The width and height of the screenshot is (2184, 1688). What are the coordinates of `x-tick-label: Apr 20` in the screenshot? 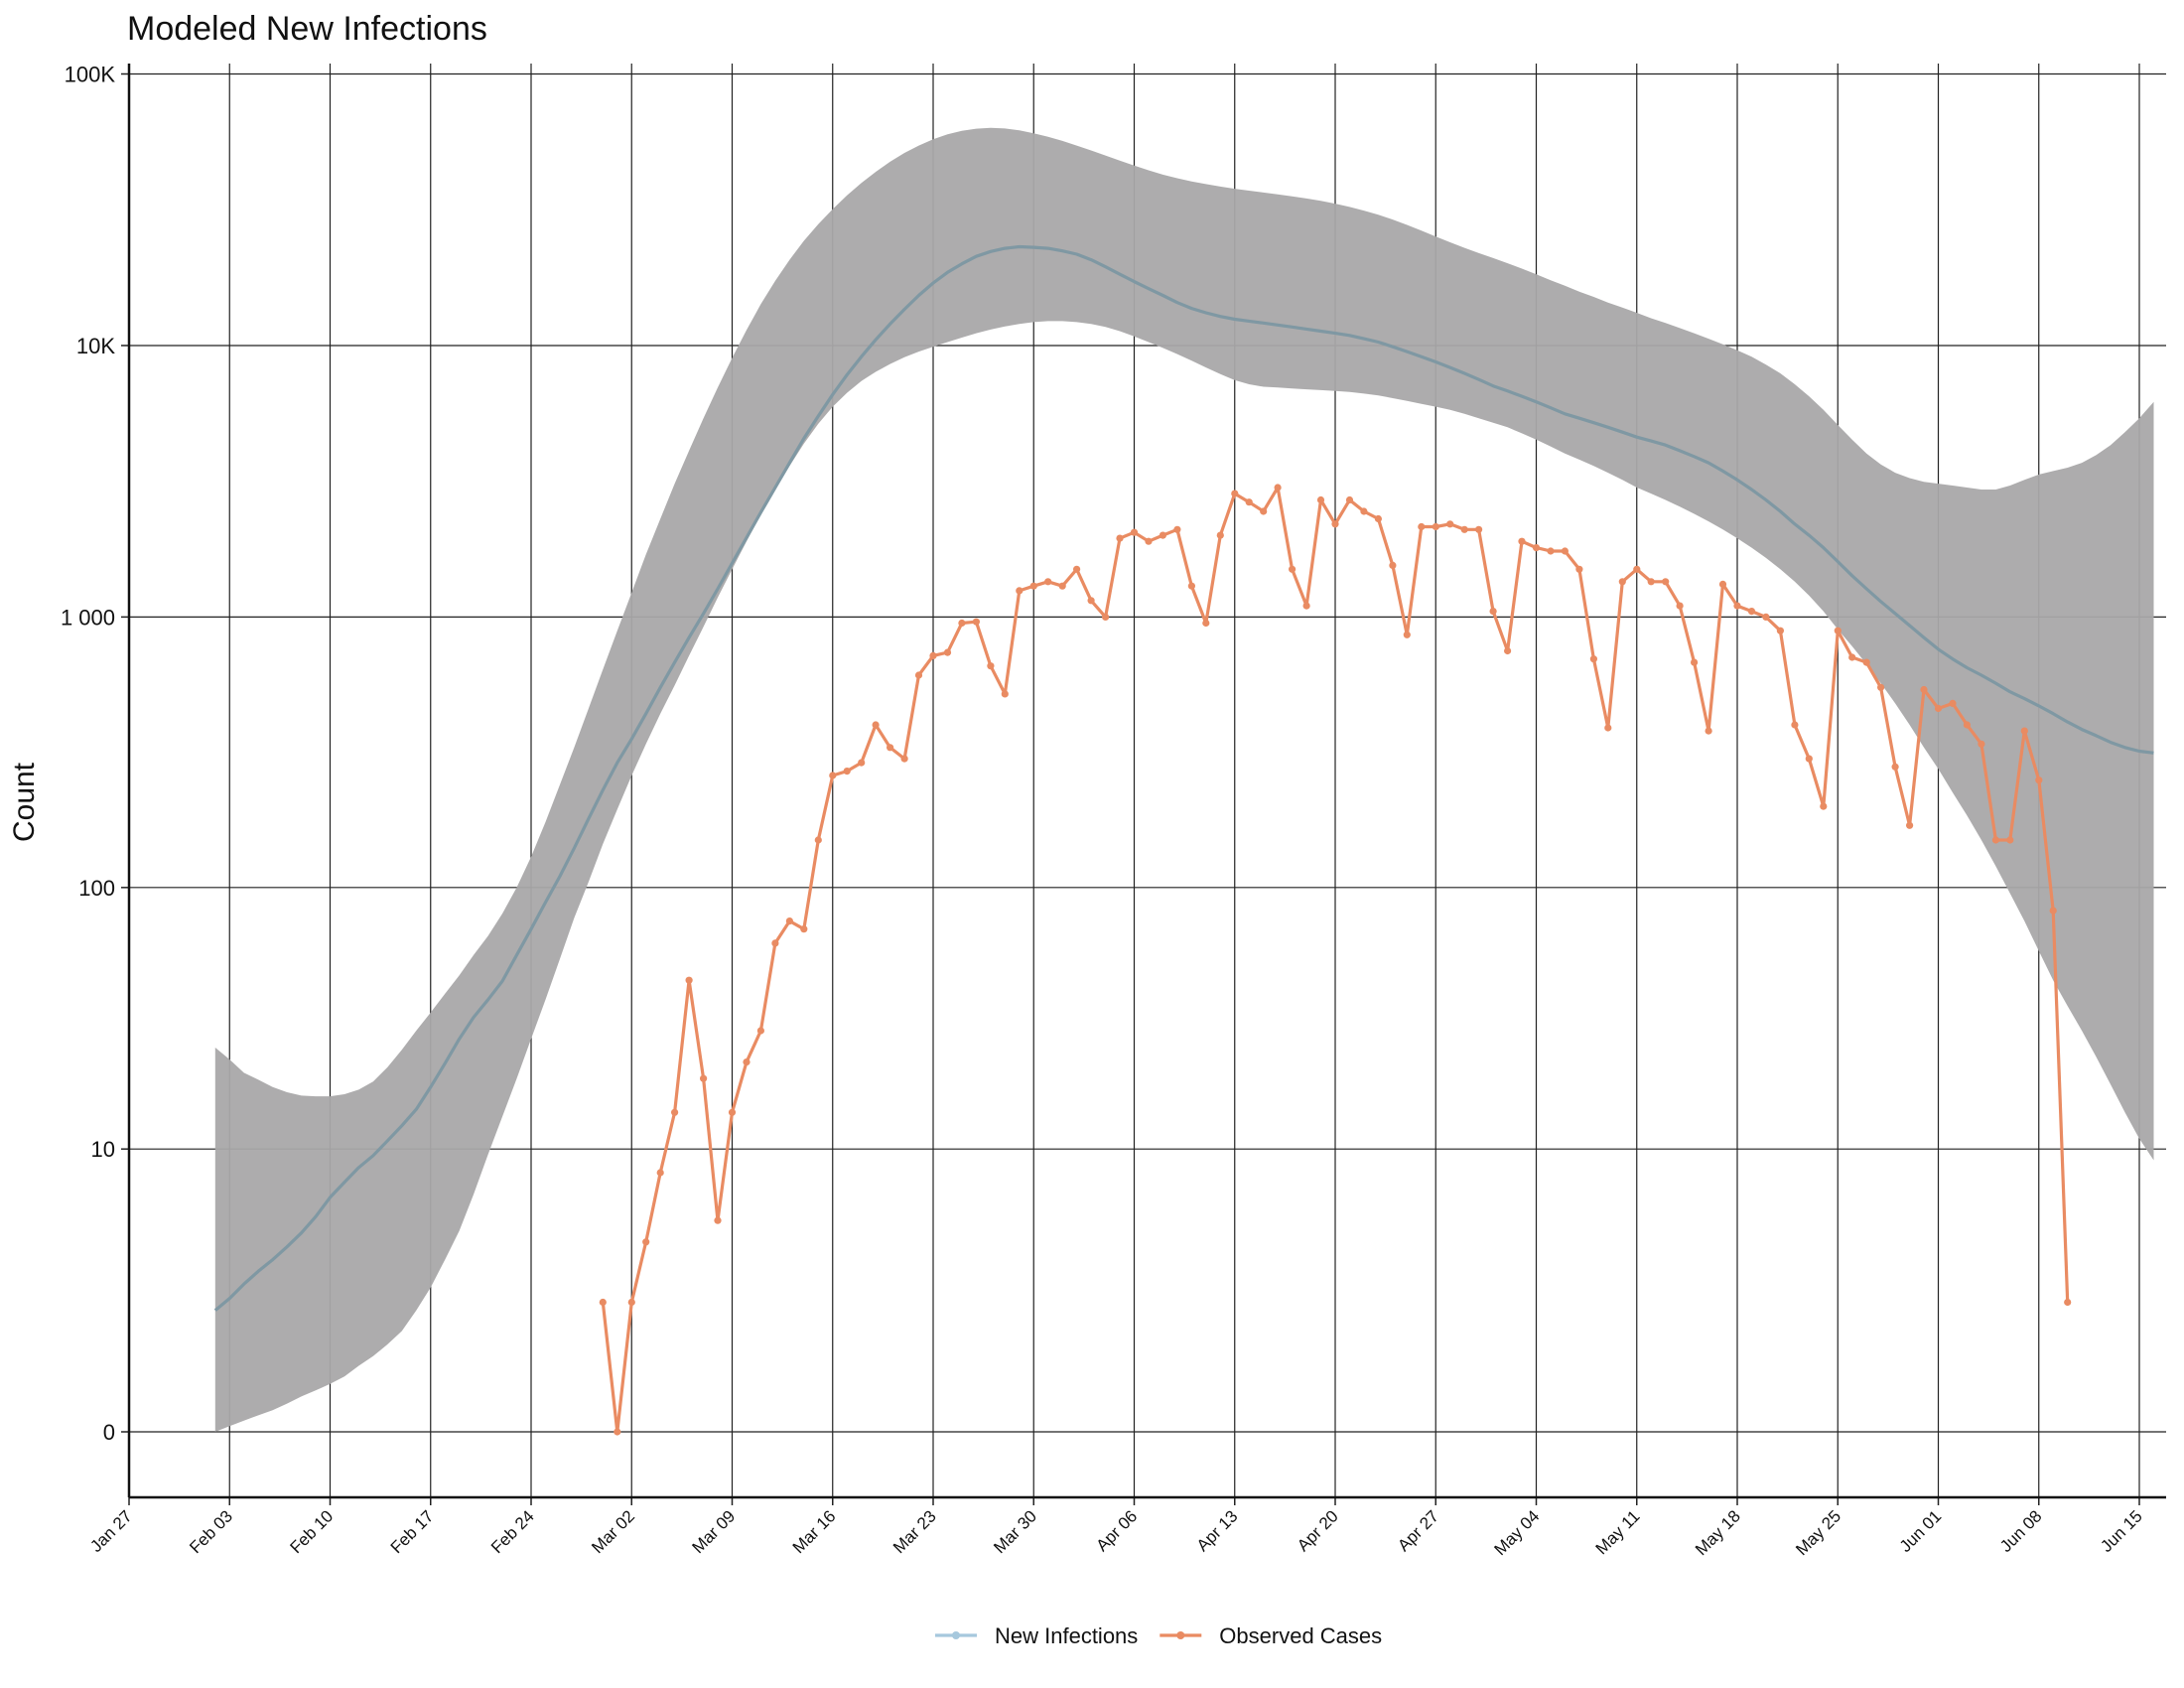 It's located at (1318, 1530).